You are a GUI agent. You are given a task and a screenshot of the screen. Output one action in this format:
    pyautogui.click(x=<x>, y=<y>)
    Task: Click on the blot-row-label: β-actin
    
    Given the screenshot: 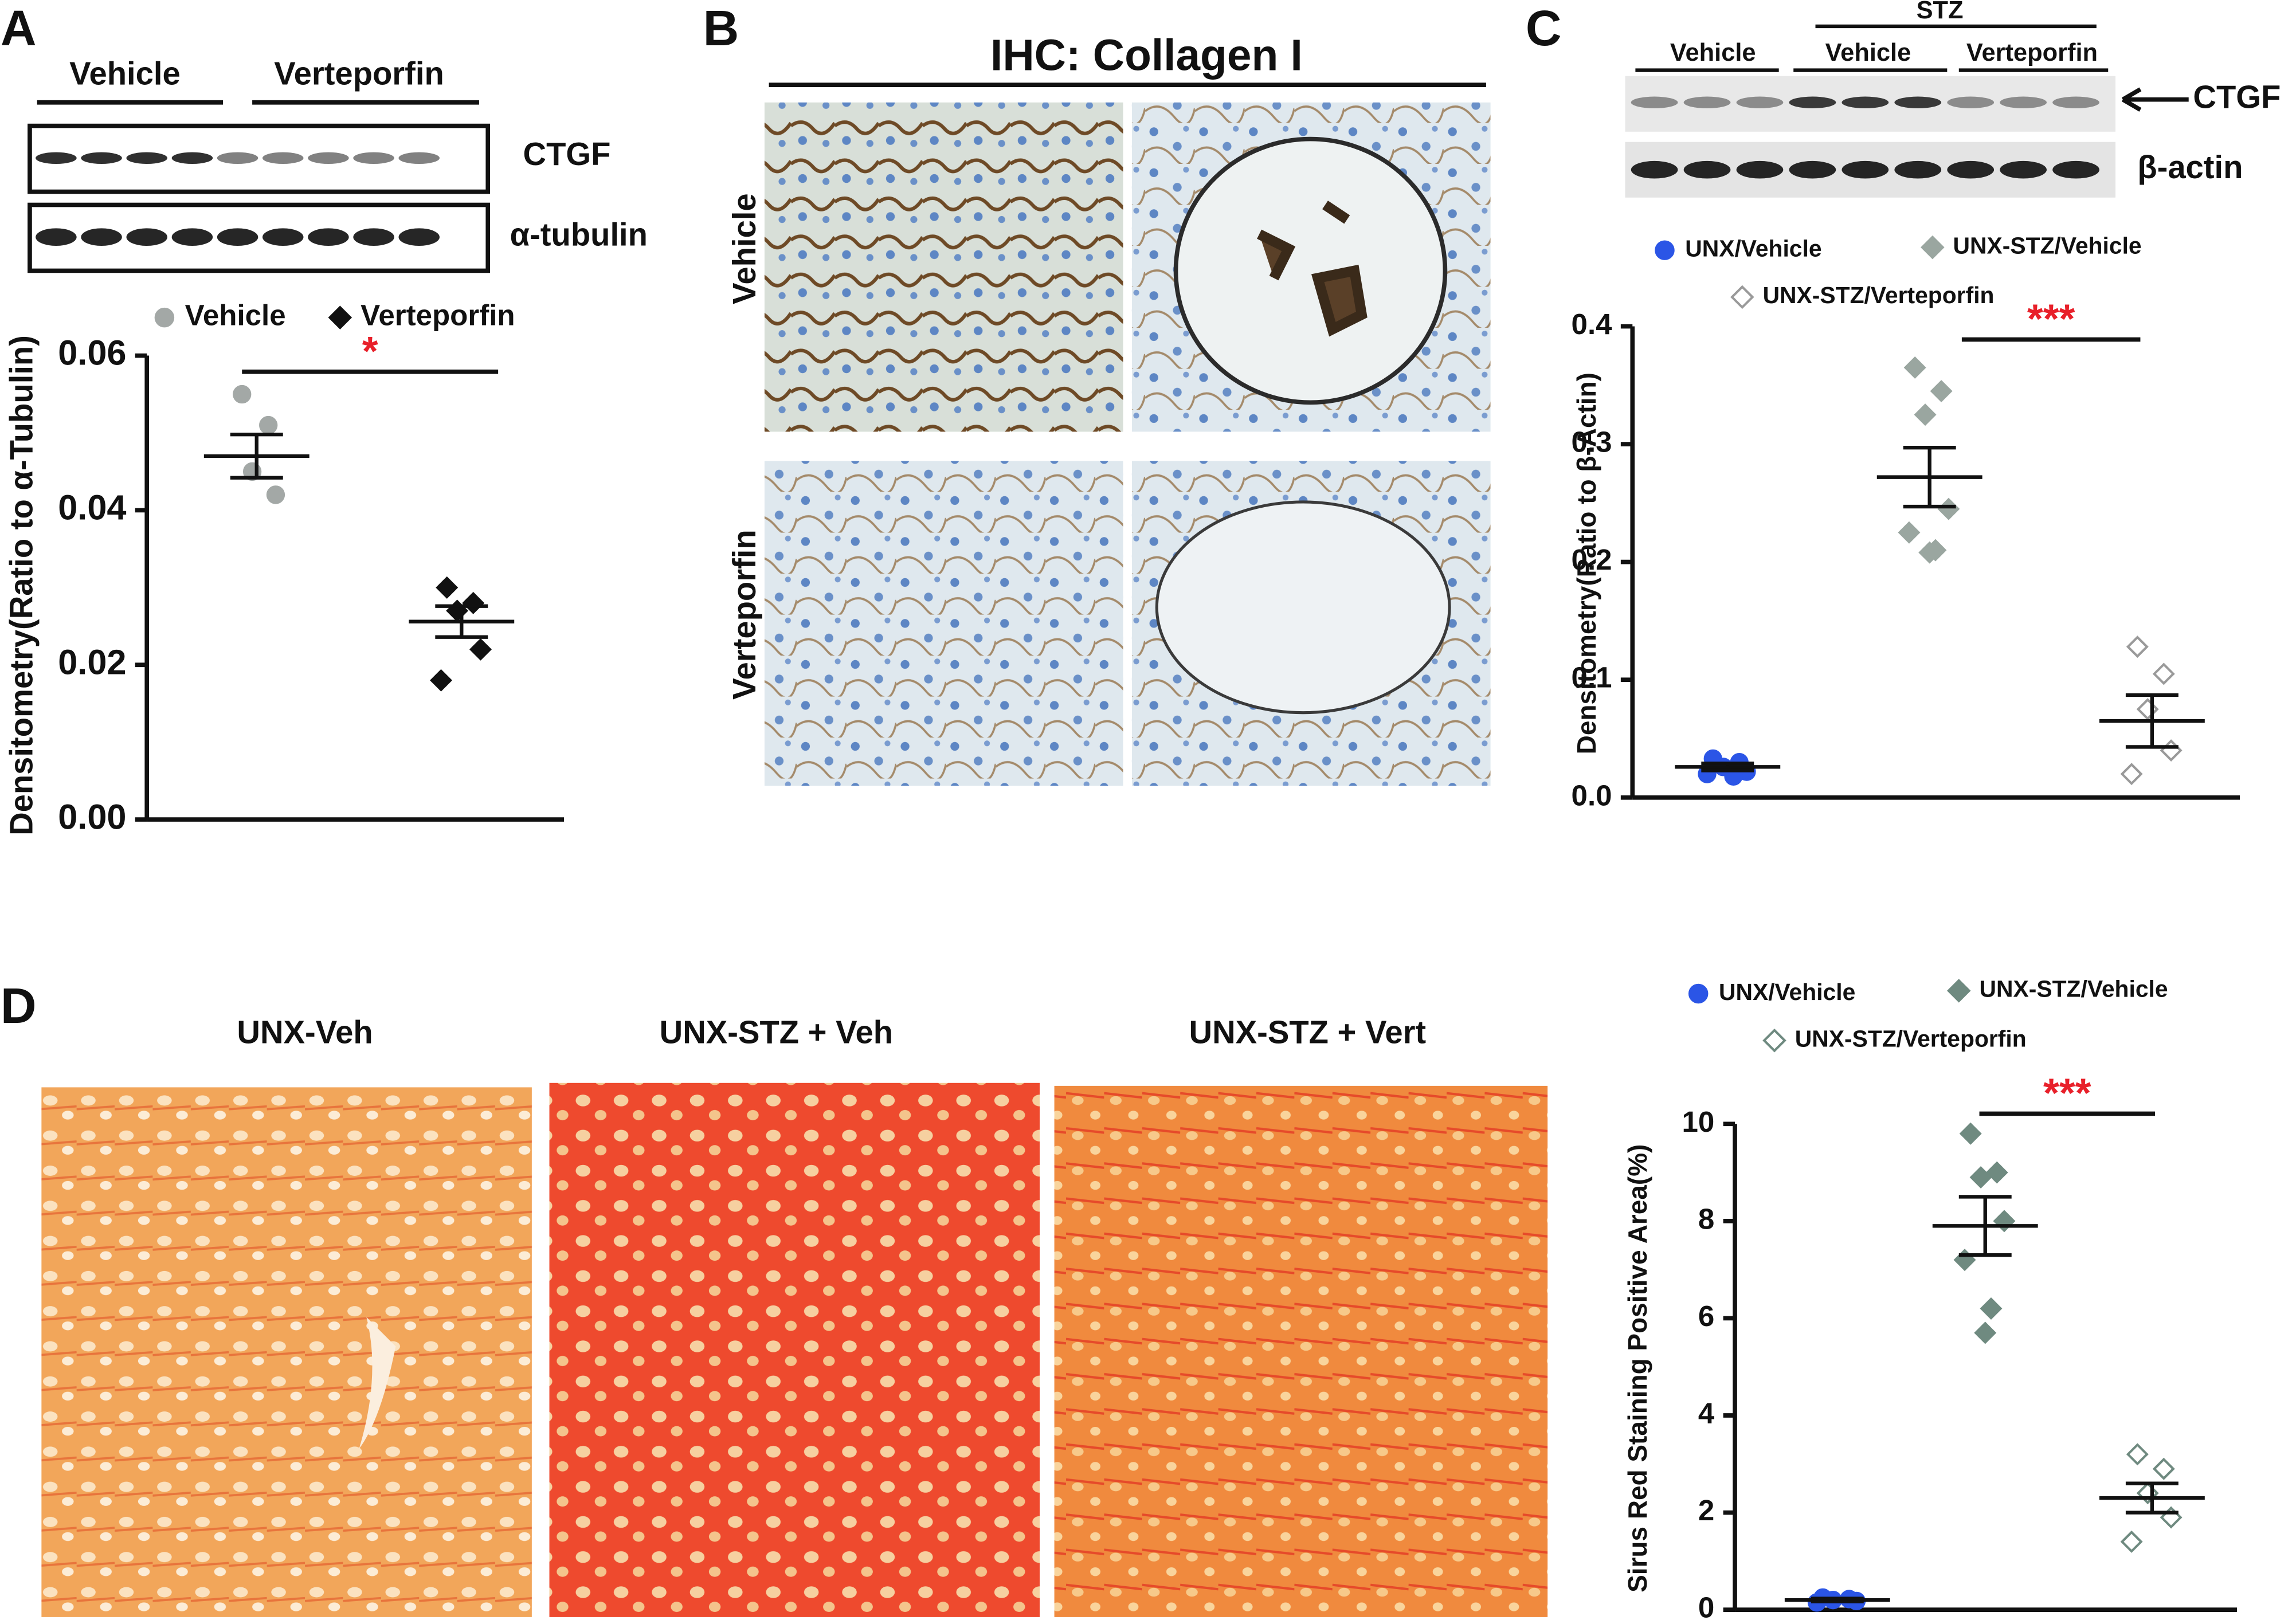 What is the action you would take?
    pyautogui.click(x=2190, y=167)
    